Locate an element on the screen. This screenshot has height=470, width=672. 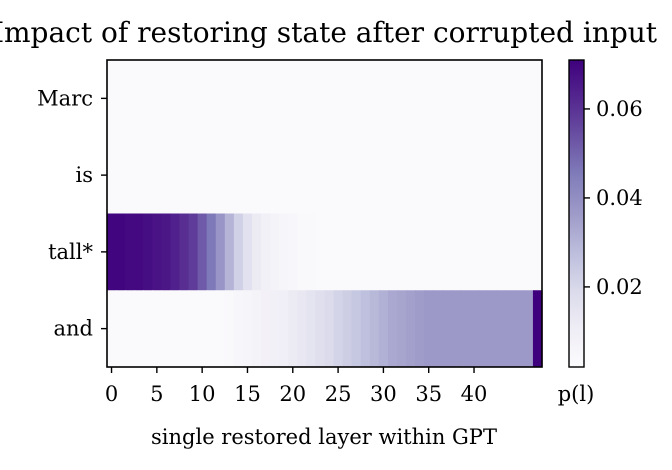
y-axis: Marc is tall* and is located at coordinates (72, 213).